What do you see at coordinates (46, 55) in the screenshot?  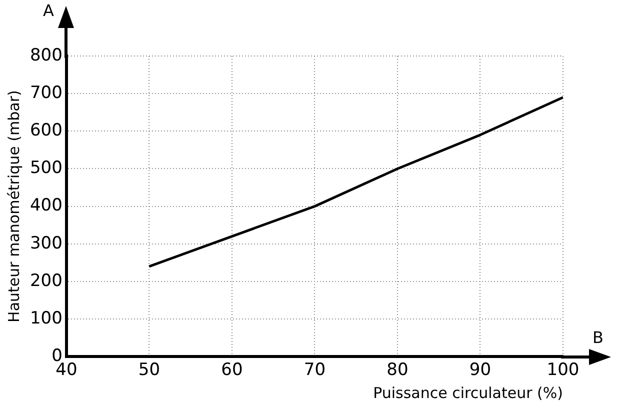 I see `y-tick-label: 800` at bounding box center [46, 55].